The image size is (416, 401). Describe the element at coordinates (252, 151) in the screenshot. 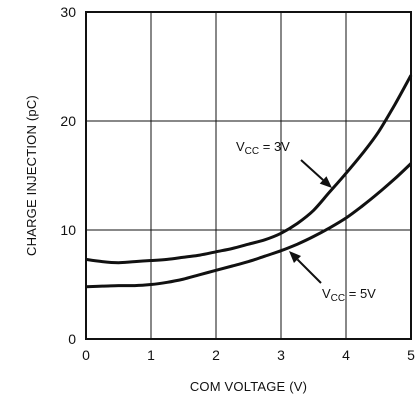

I see `series-label-vcc-3v-sub: CC` at that location.